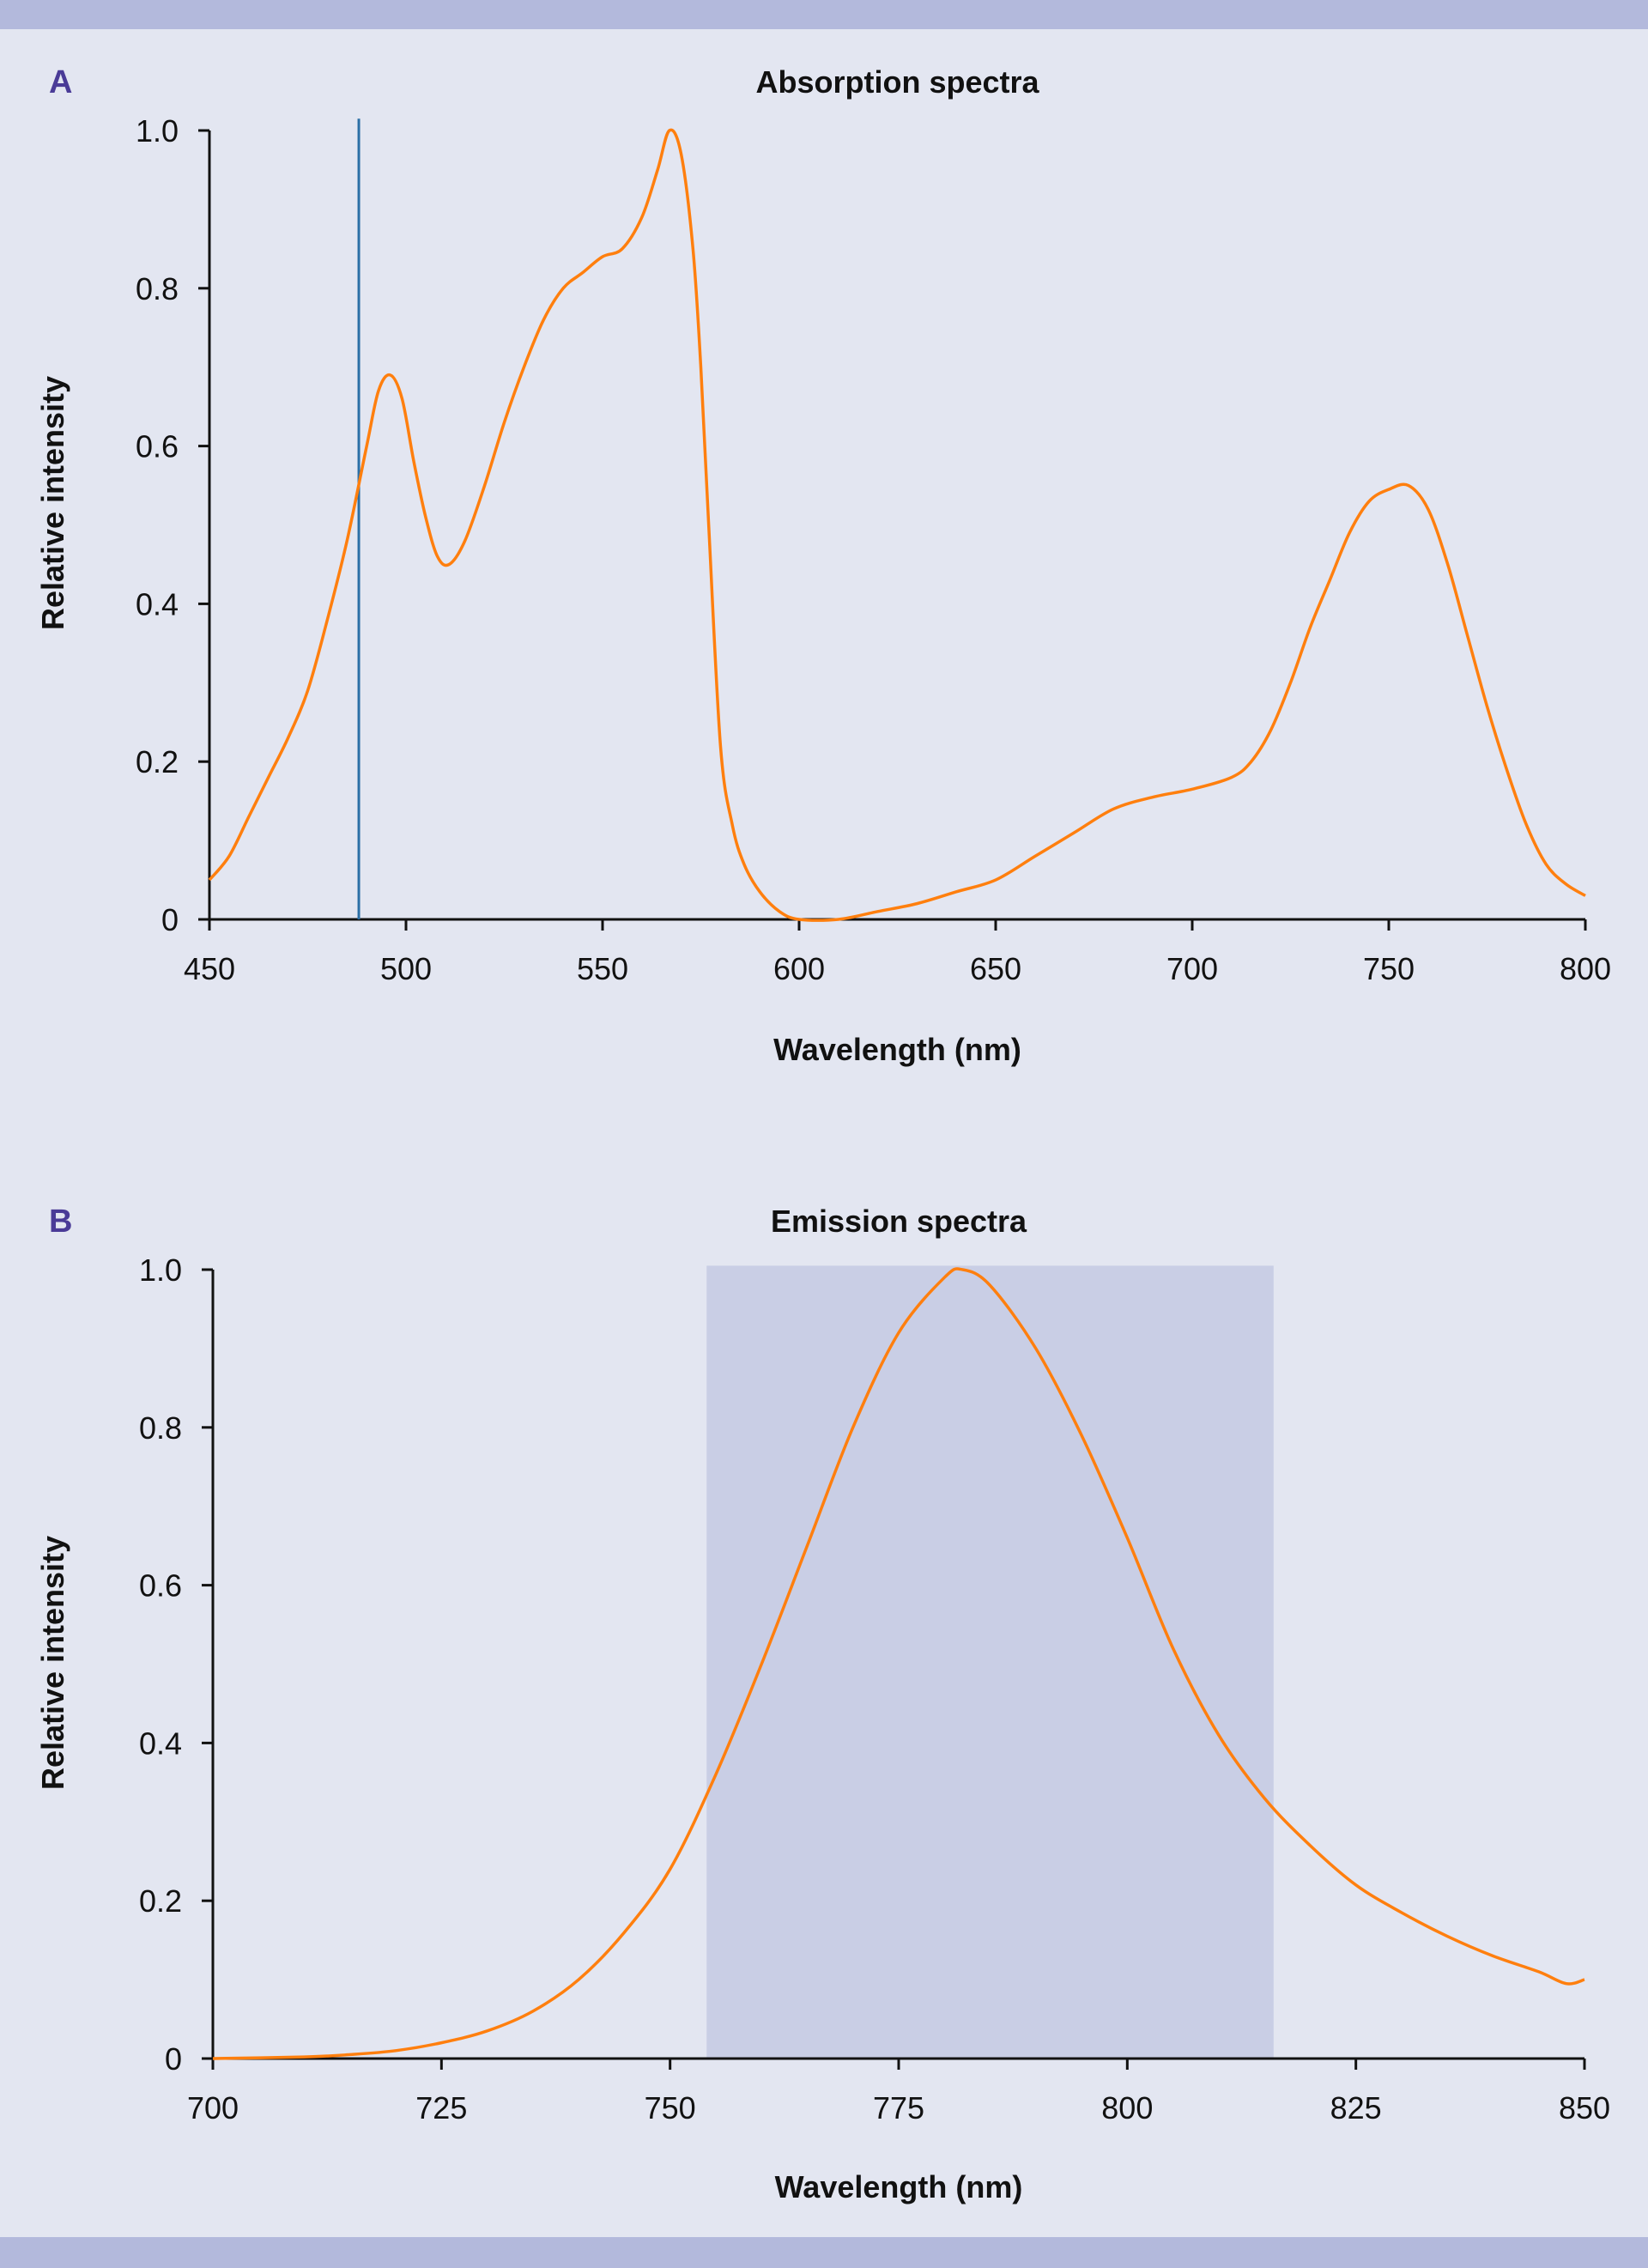 This screenshot has width=1648, height=2268. What do you see at coordinates (899, 2186) in the screenshot?
I see `x-axis-label-b: Wavelength (nm)` at bounding box center [899, 2186].